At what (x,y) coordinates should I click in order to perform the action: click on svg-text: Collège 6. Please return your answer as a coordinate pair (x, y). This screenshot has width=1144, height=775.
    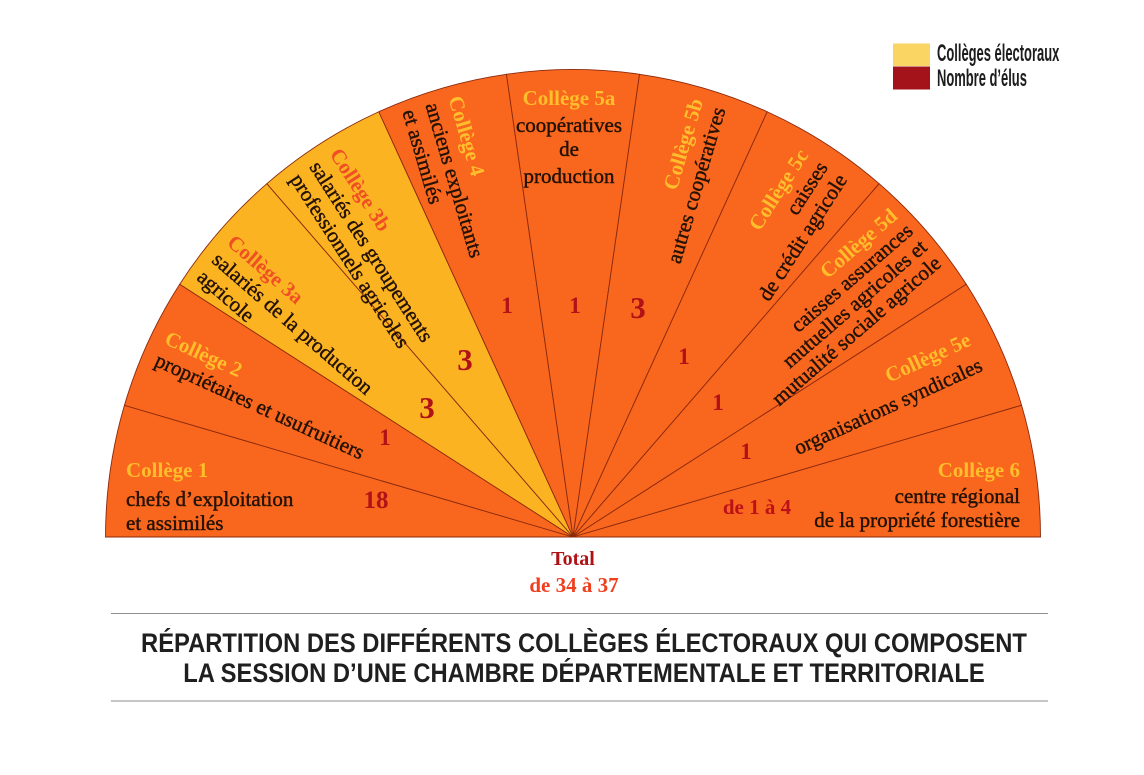
    Looking at the image, I should click on (979, 470).